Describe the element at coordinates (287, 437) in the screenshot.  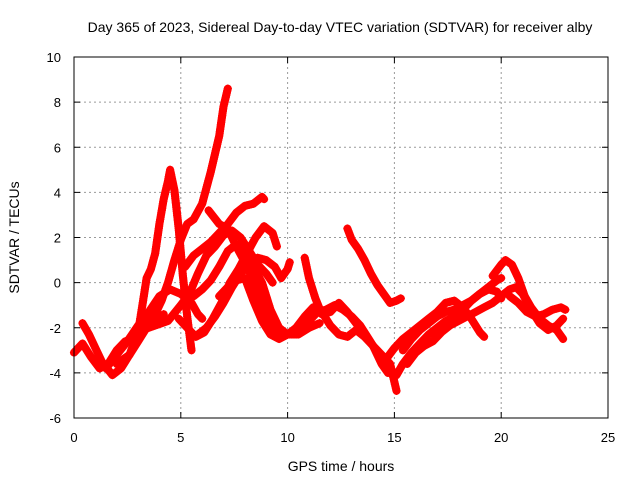
I see `x-tick-label: 10` at that location.